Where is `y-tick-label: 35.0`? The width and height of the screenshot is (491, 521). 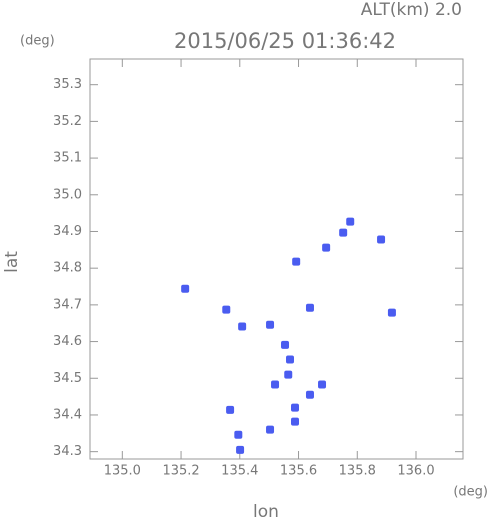 y-tick-label: 35.0 is located at coordinates (67, 194).